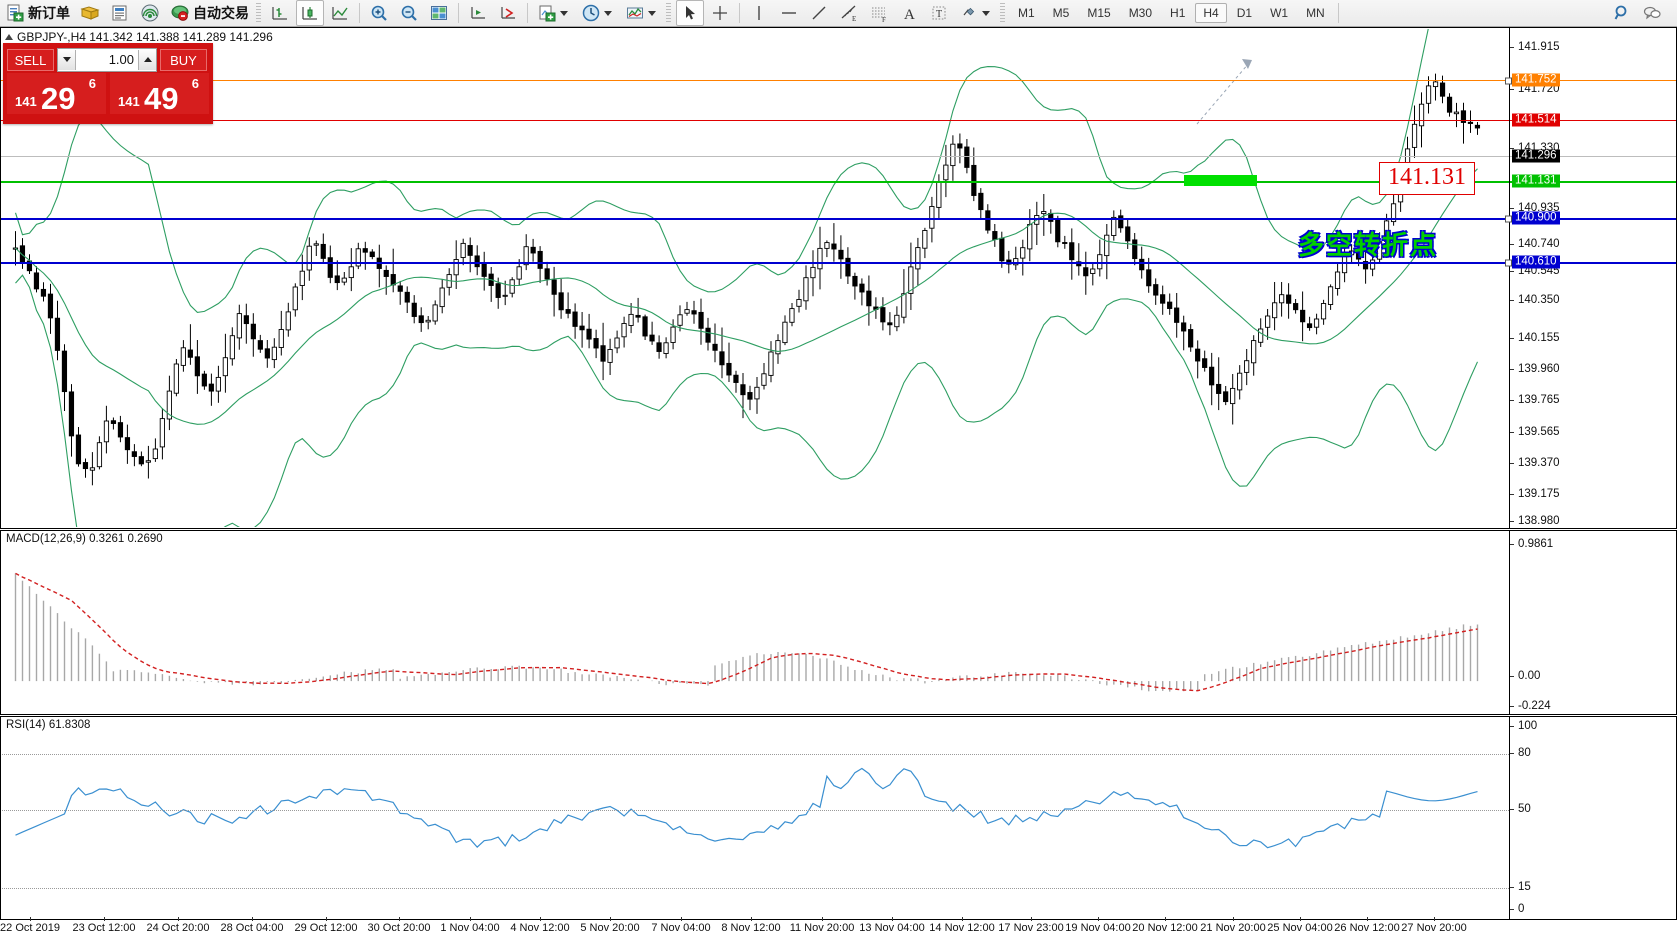 The image size is (1677, 950). What do you see at coordinates (280, 13) in the screenshot?
I see `bar-chart-button` at bounding box center [280, 13].